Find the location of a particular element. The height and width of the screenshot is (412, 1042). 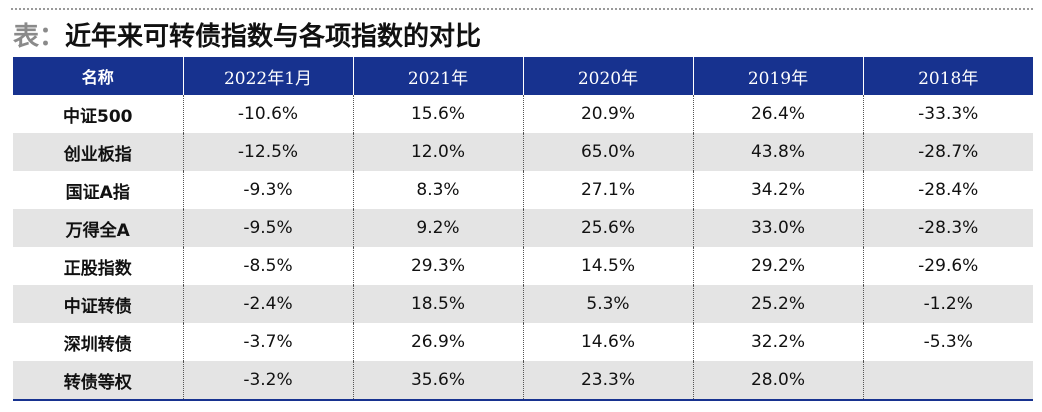

value-cell: 26.4% is located at coordinates (777, 114).